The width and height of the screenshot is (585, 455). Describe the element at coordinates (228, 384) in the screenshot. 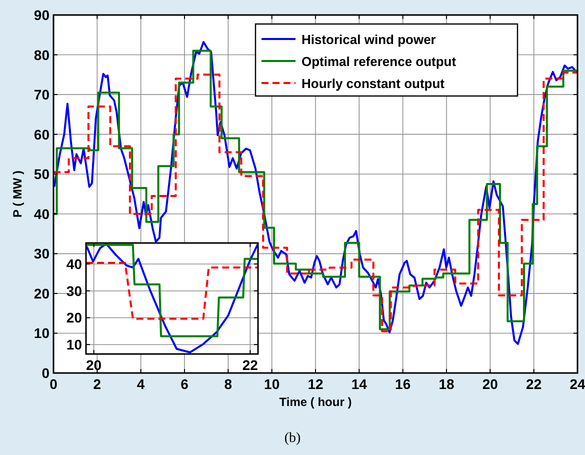

I see `x-tick-label: 8` at that location.